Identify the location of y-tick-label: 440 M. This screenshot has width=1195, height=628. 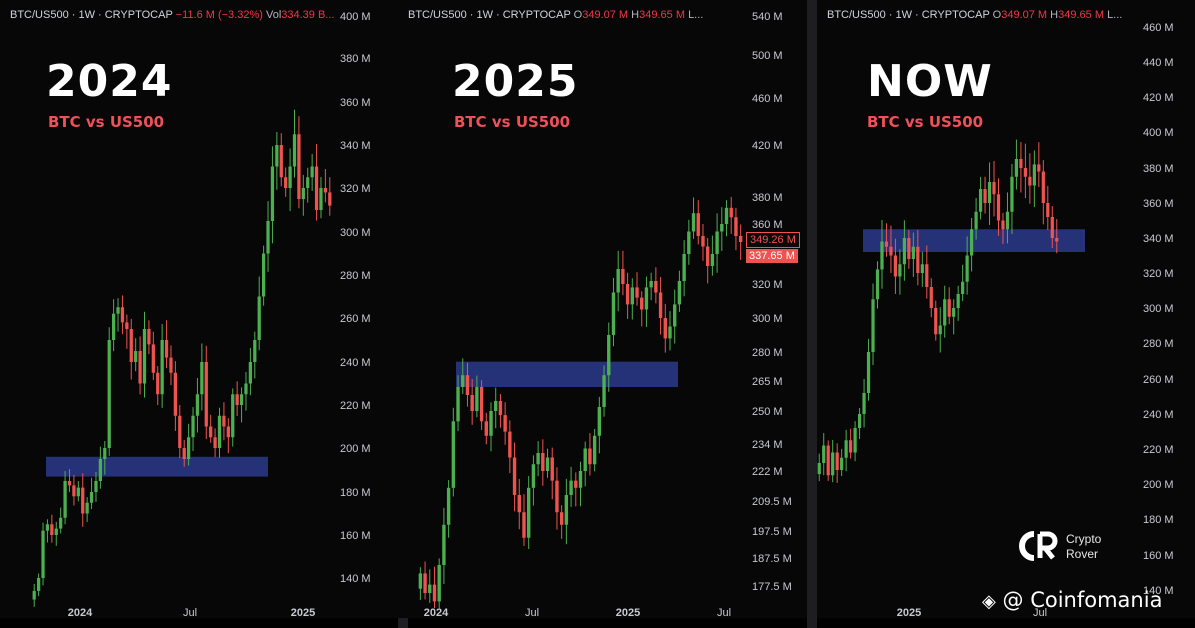
(1158, 63).